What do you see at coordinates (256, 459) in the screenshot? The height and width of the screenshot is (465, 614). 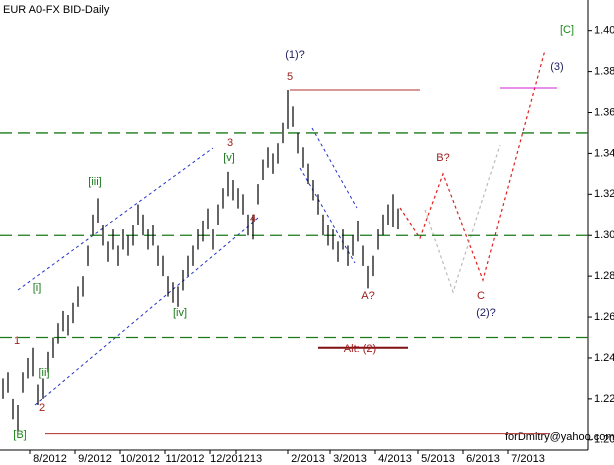 I see `x-tick-label: 13` at bounding box center [256, 459].